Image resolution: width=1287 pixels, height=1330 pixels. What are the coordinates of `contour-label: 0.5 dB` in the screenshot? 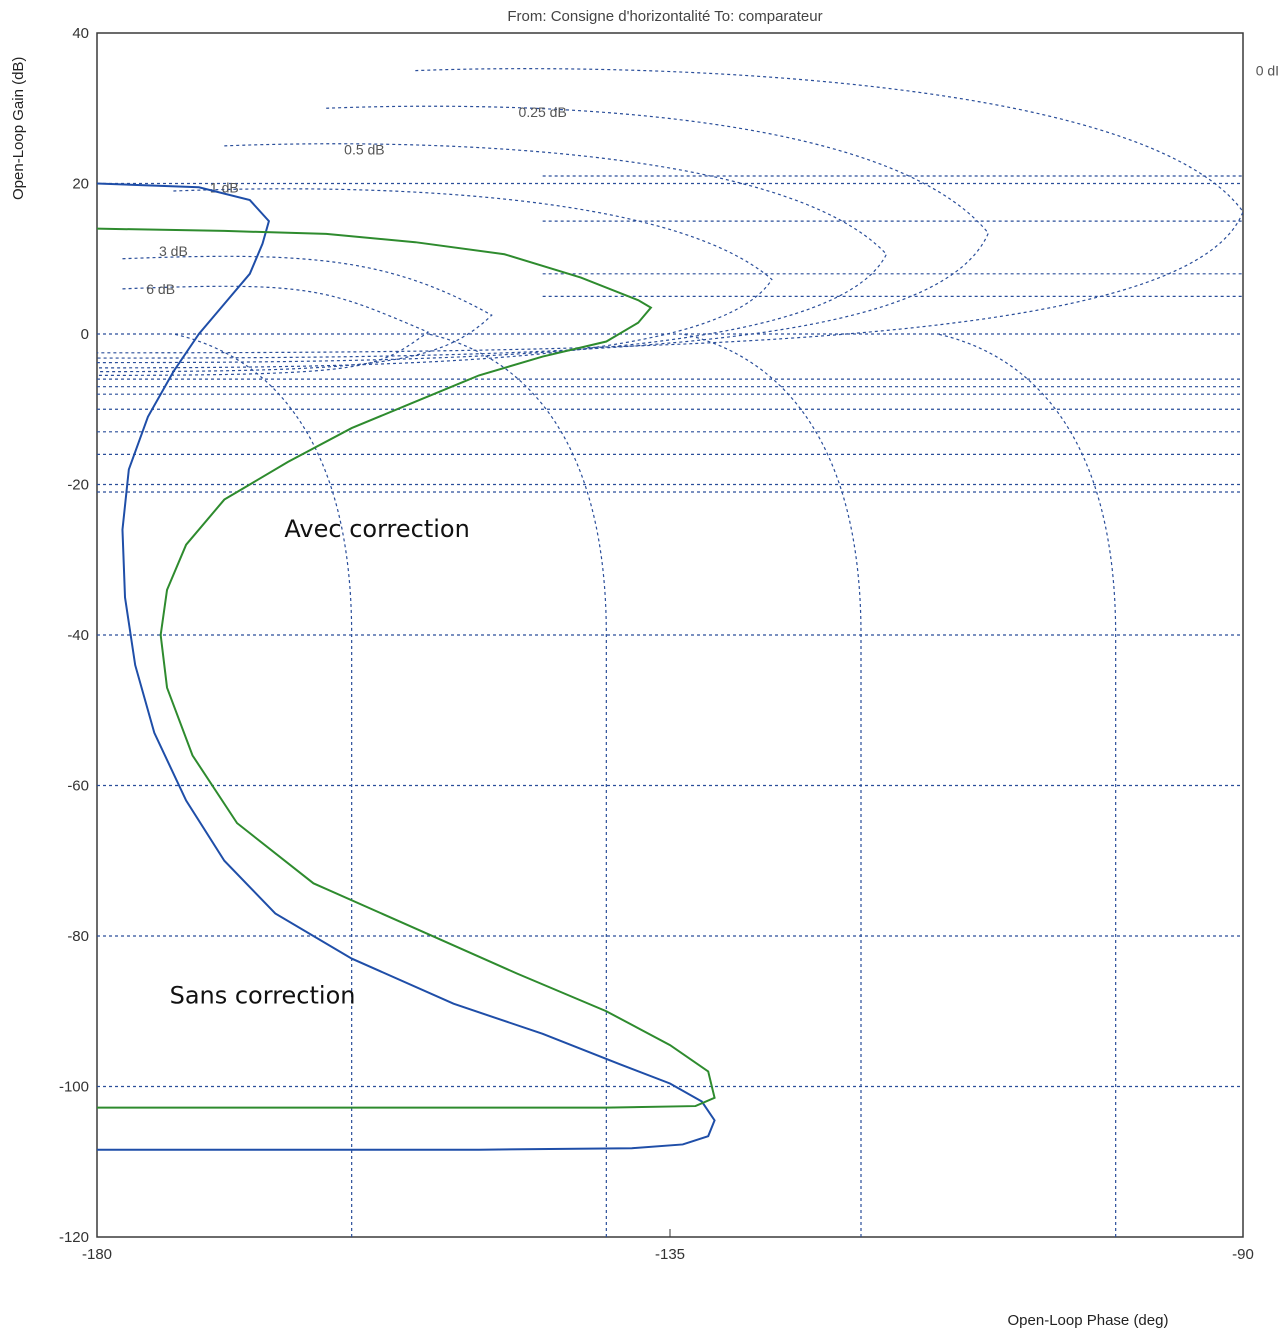 It's located at (364, 150).